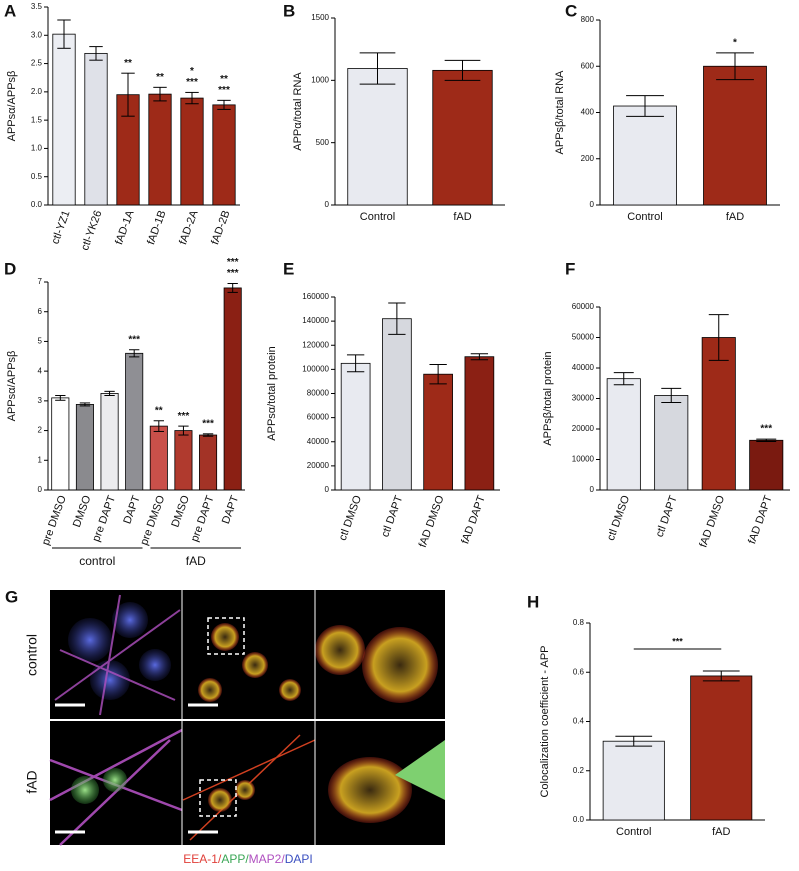 The image size is (799, 871). I want to click on y-tick-label: 80000, so click(318, 393).